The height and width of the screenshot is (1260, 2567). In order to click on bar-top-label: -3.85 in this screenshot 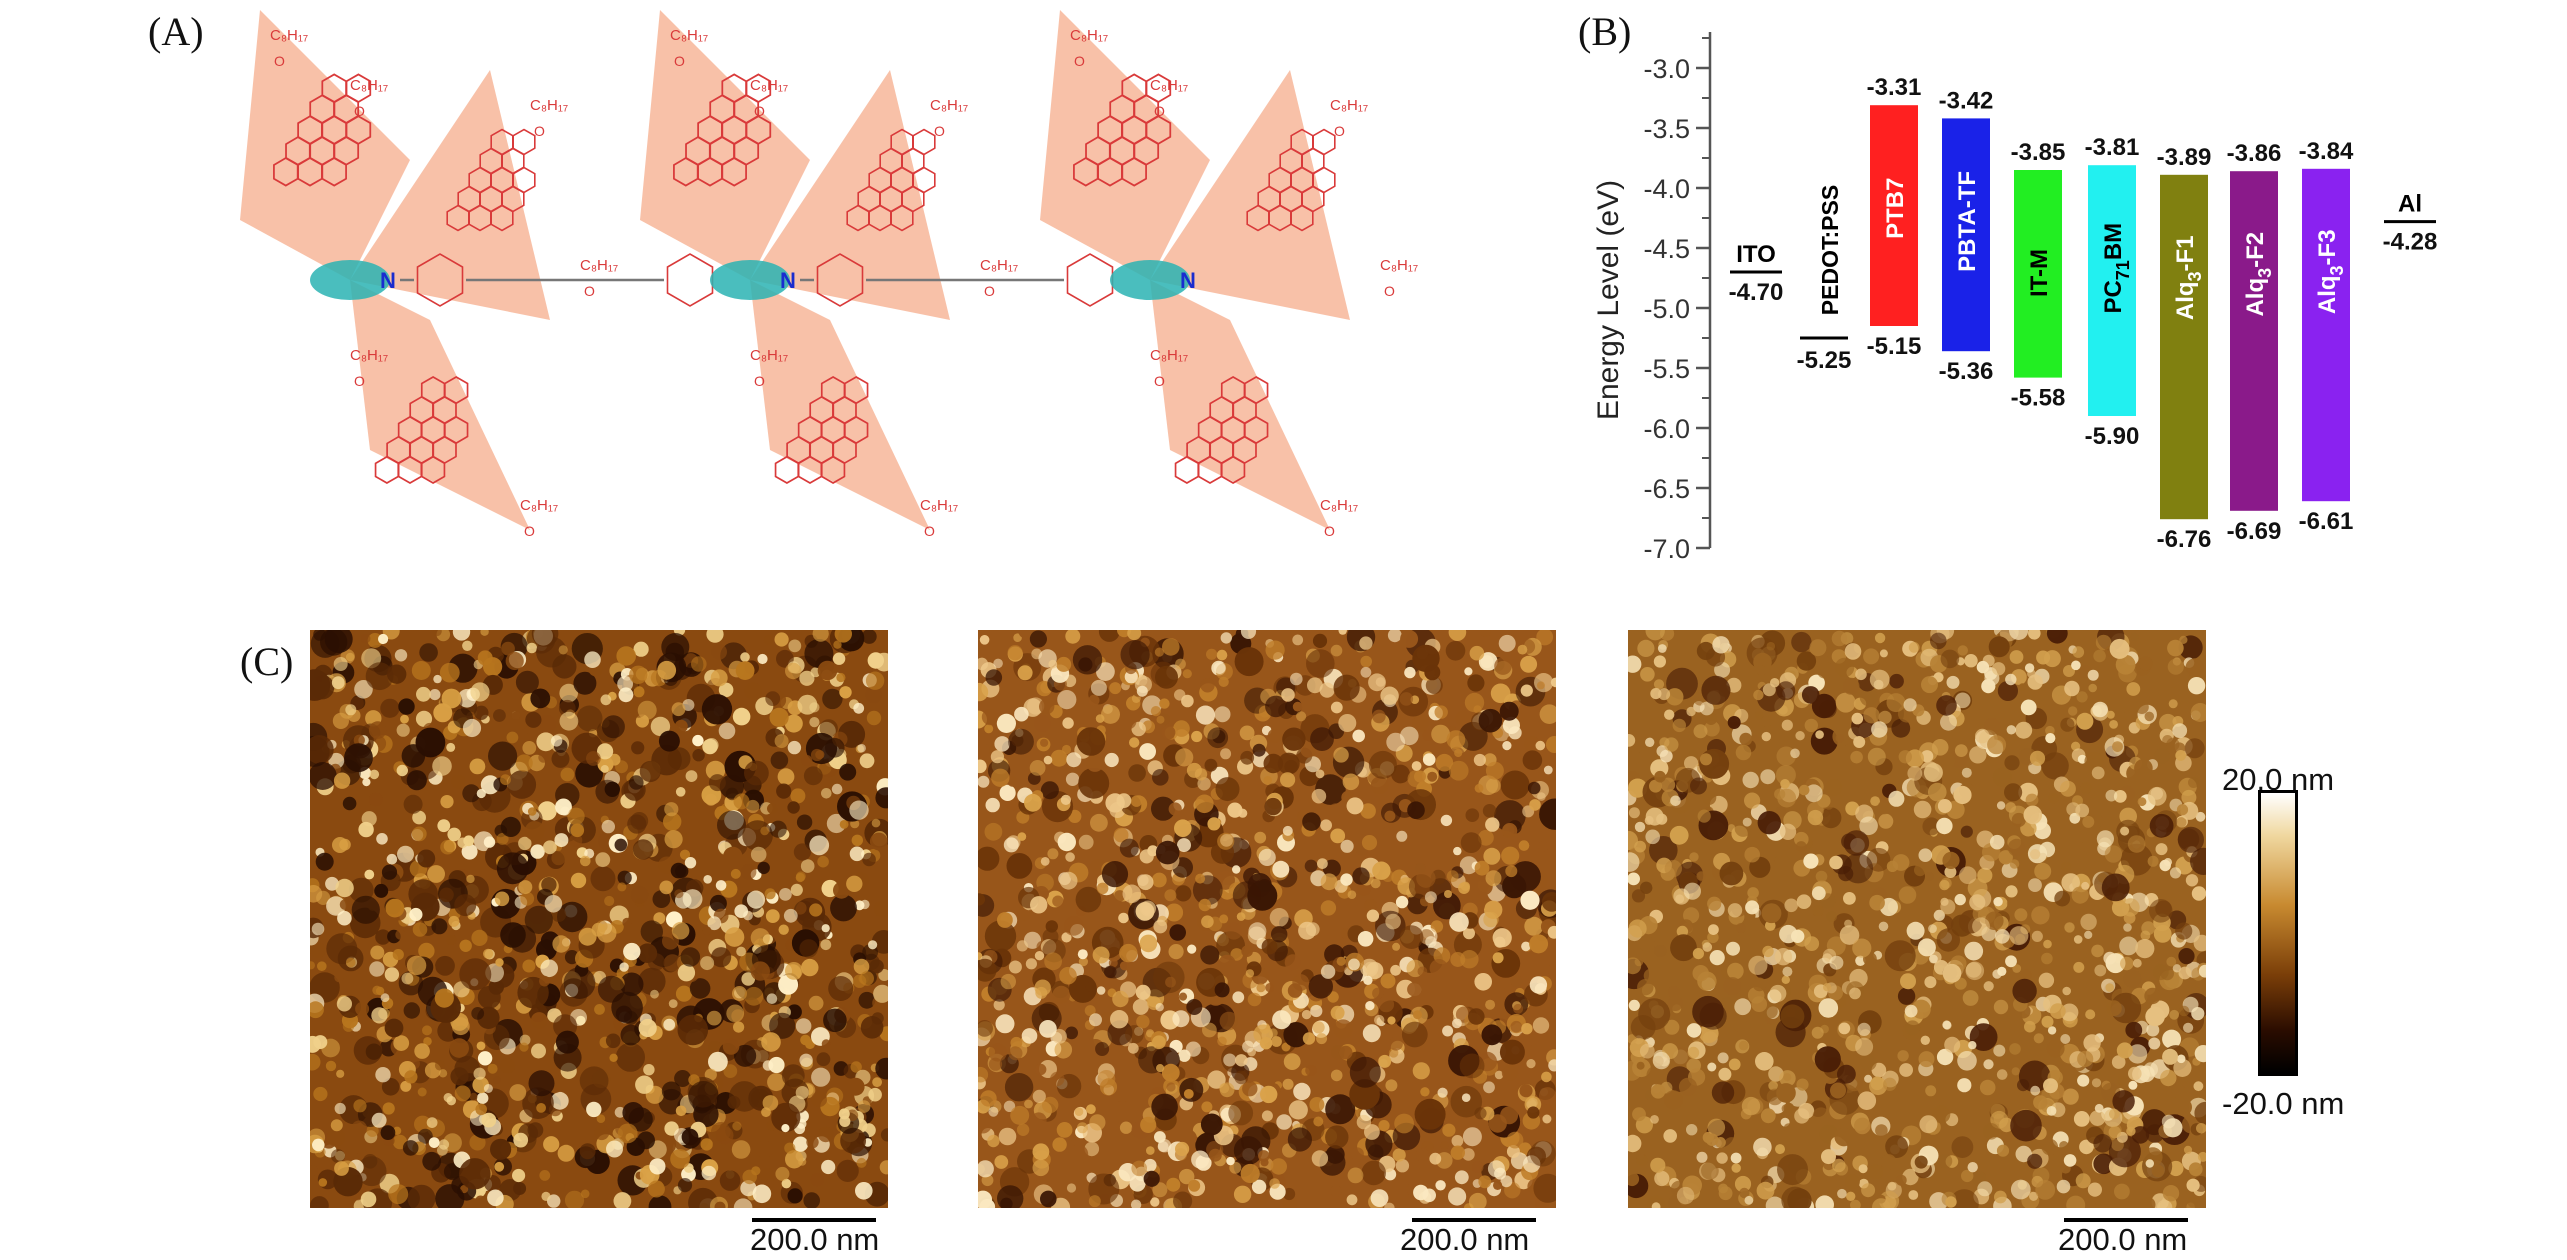, I will do `click(2038, 152)`.